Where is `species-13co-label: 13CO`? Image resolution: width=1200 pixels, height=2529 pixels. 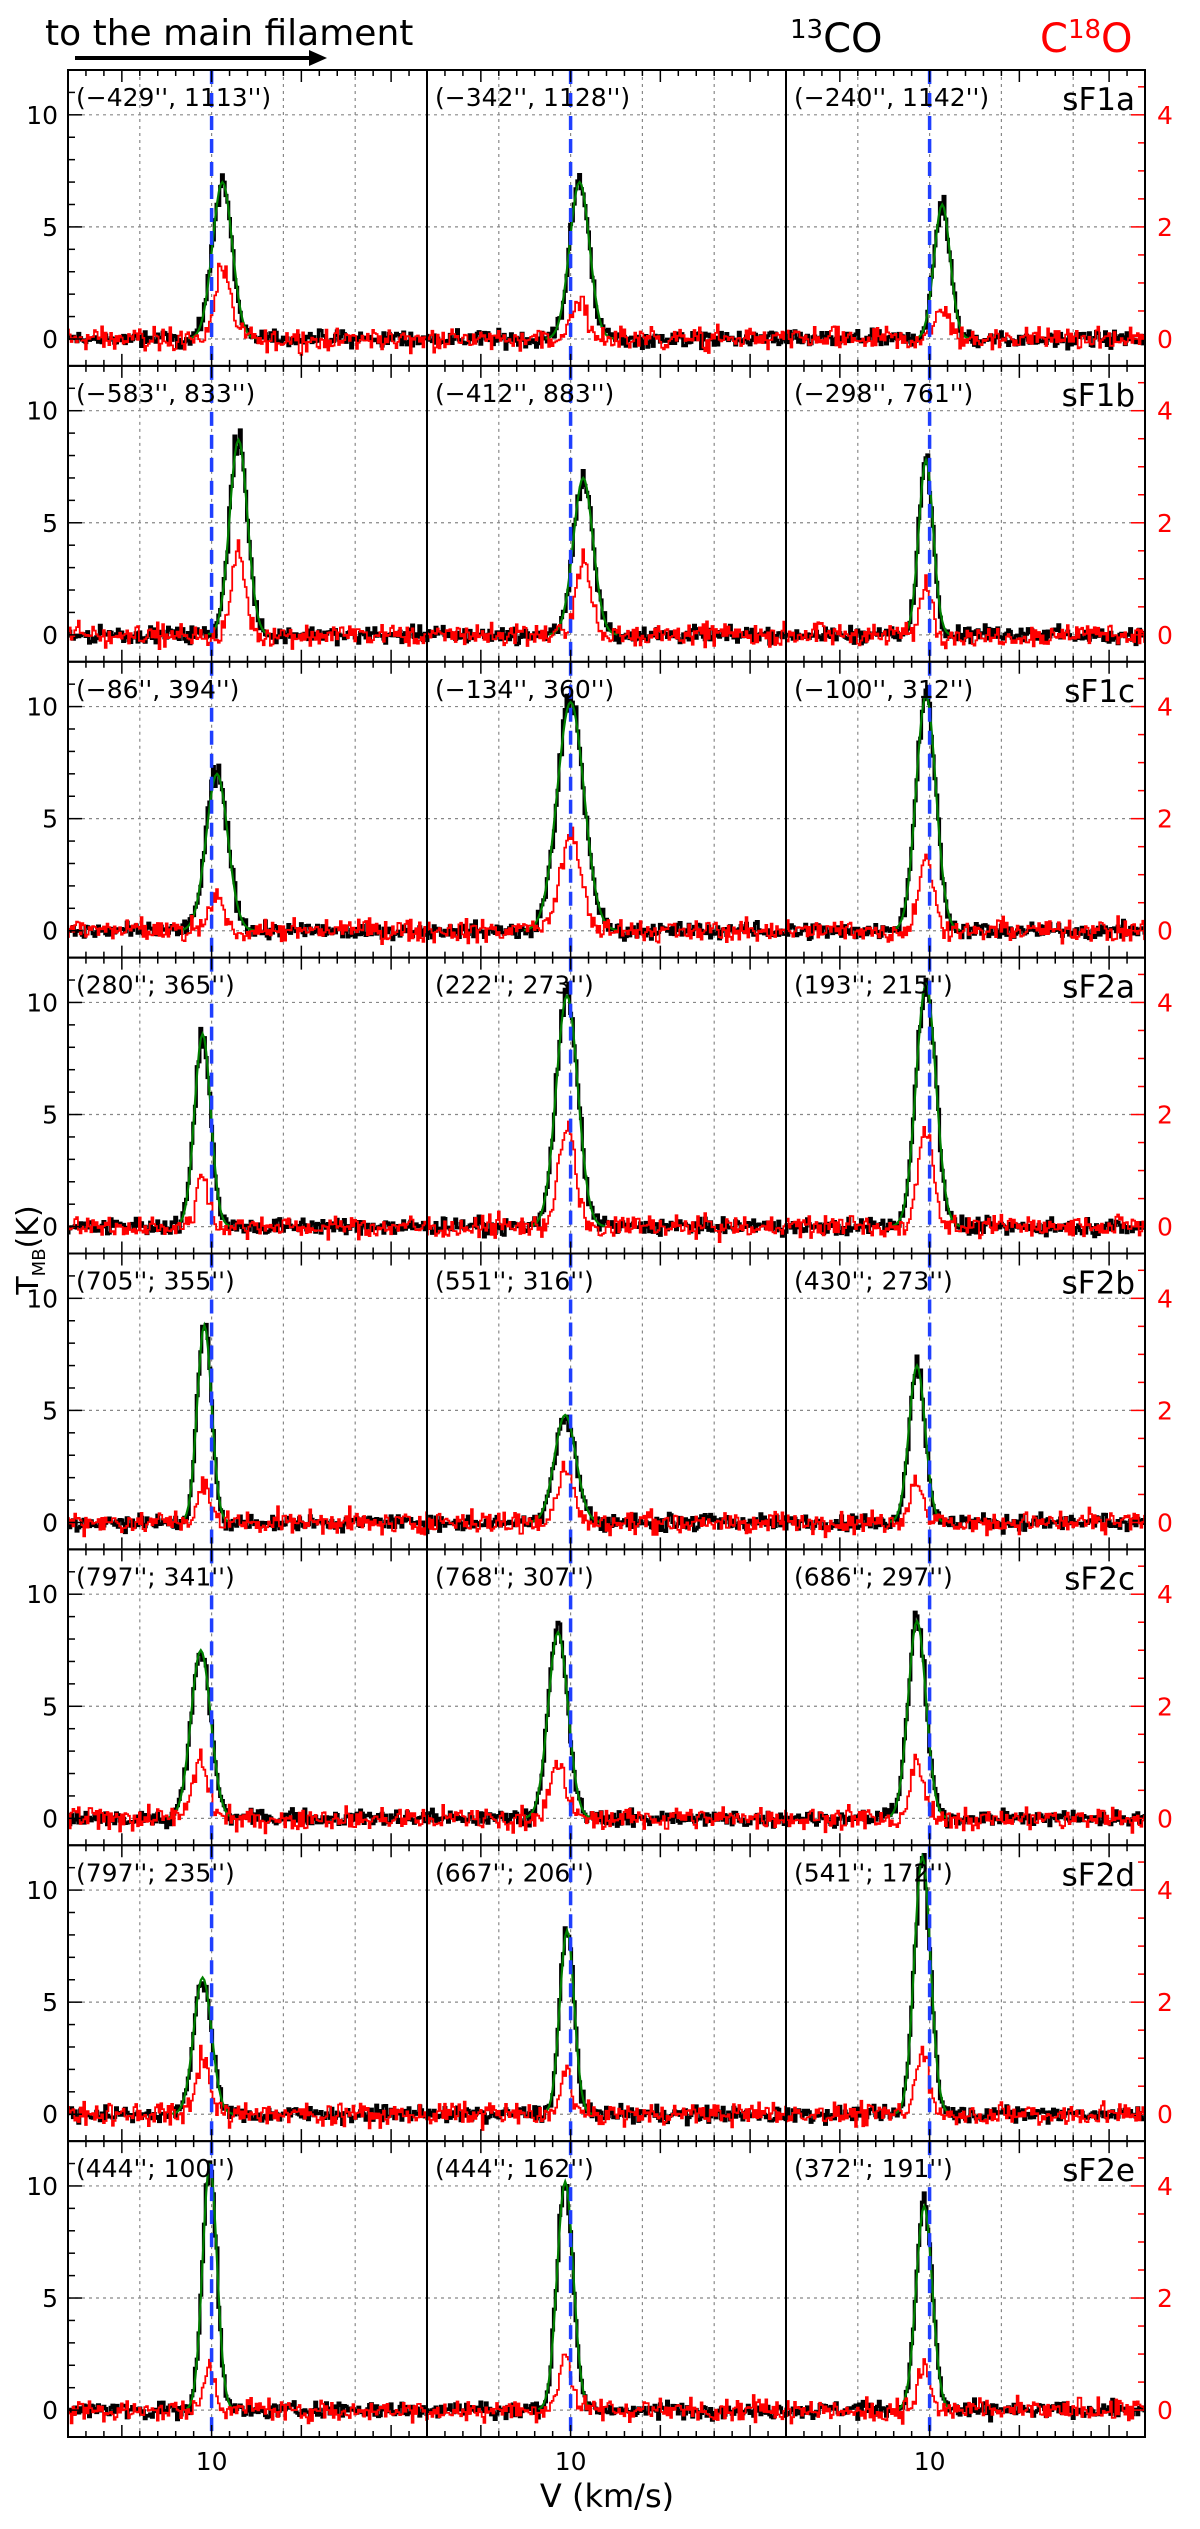
species-13co-label: 13CO is located at coordinates (836, 38).